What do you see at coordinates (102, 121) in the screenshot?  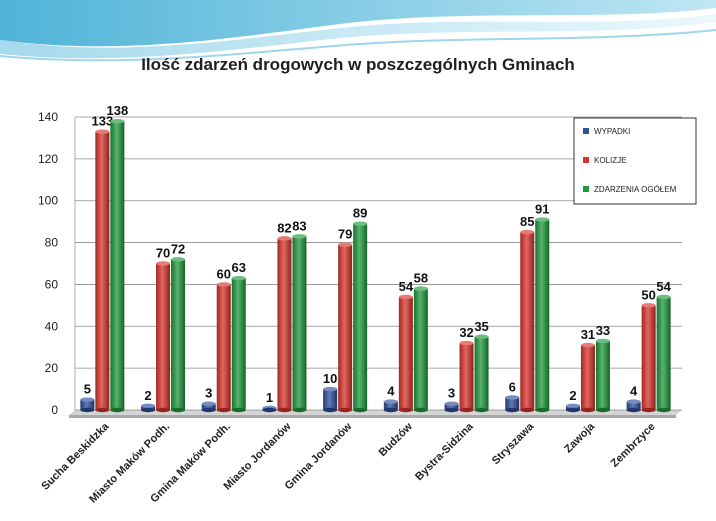 I see `data-label: 133` at bounding box center [102, 121].